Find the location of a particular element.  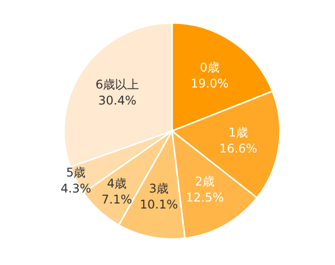

slice-label: 2歳 is located at coordinates (204, 181).